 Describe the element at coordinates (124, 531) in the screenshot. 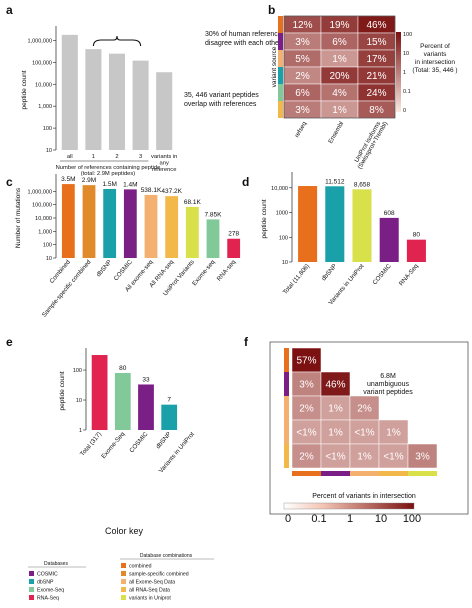

I see `color-key-title: Color key` at that location.